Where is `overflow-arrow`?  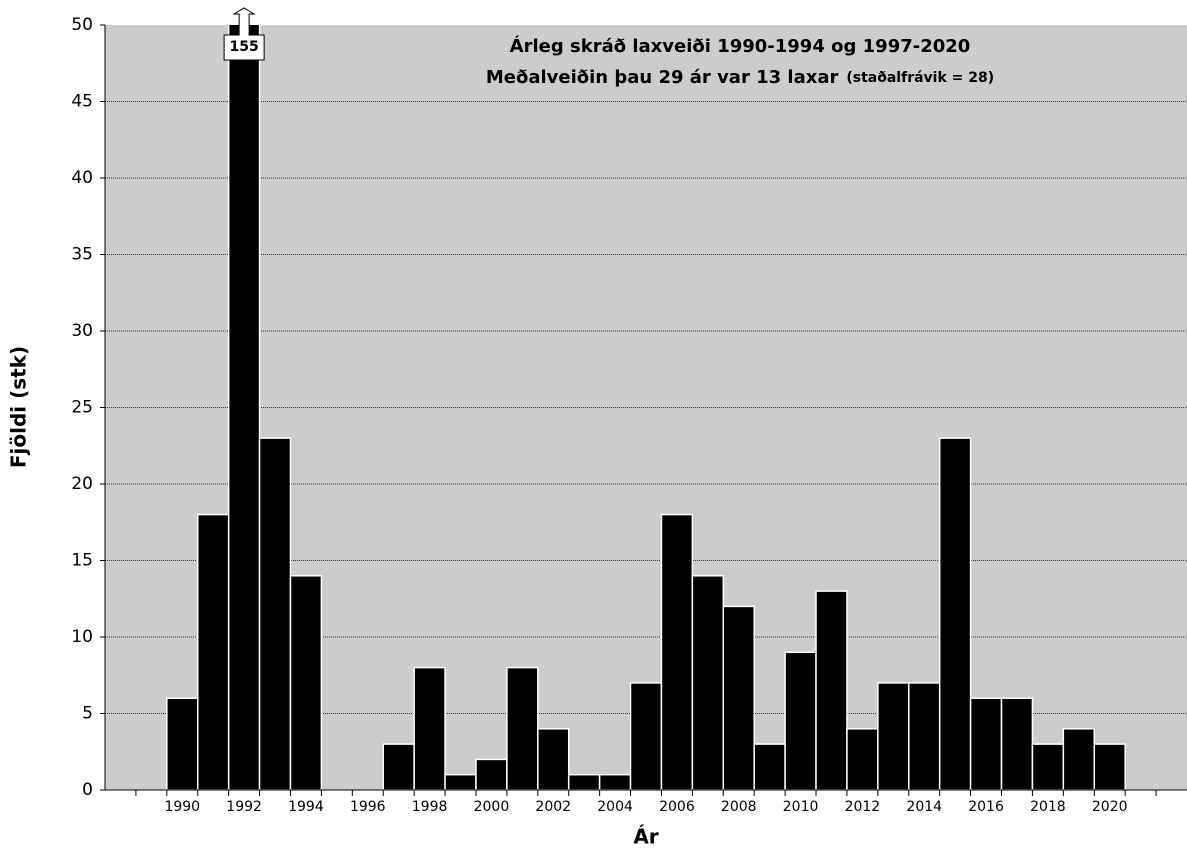
overflow-arrow is located at coordinates (244, 34).